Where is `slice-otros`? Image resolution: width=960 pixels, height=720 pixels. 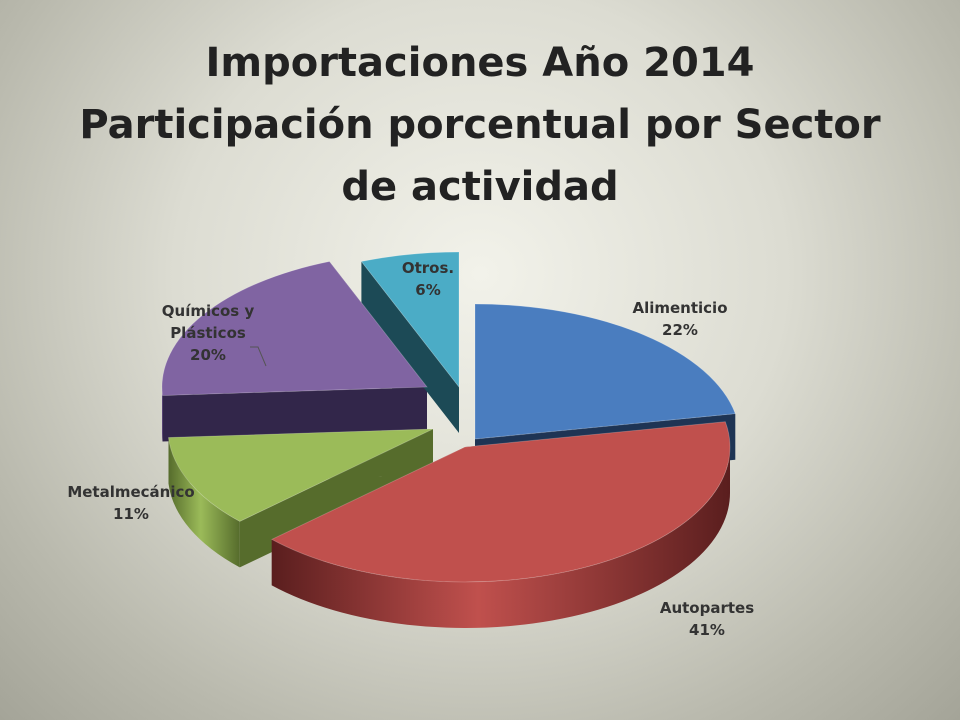
slice-otros is located at coordinates (410, 320).